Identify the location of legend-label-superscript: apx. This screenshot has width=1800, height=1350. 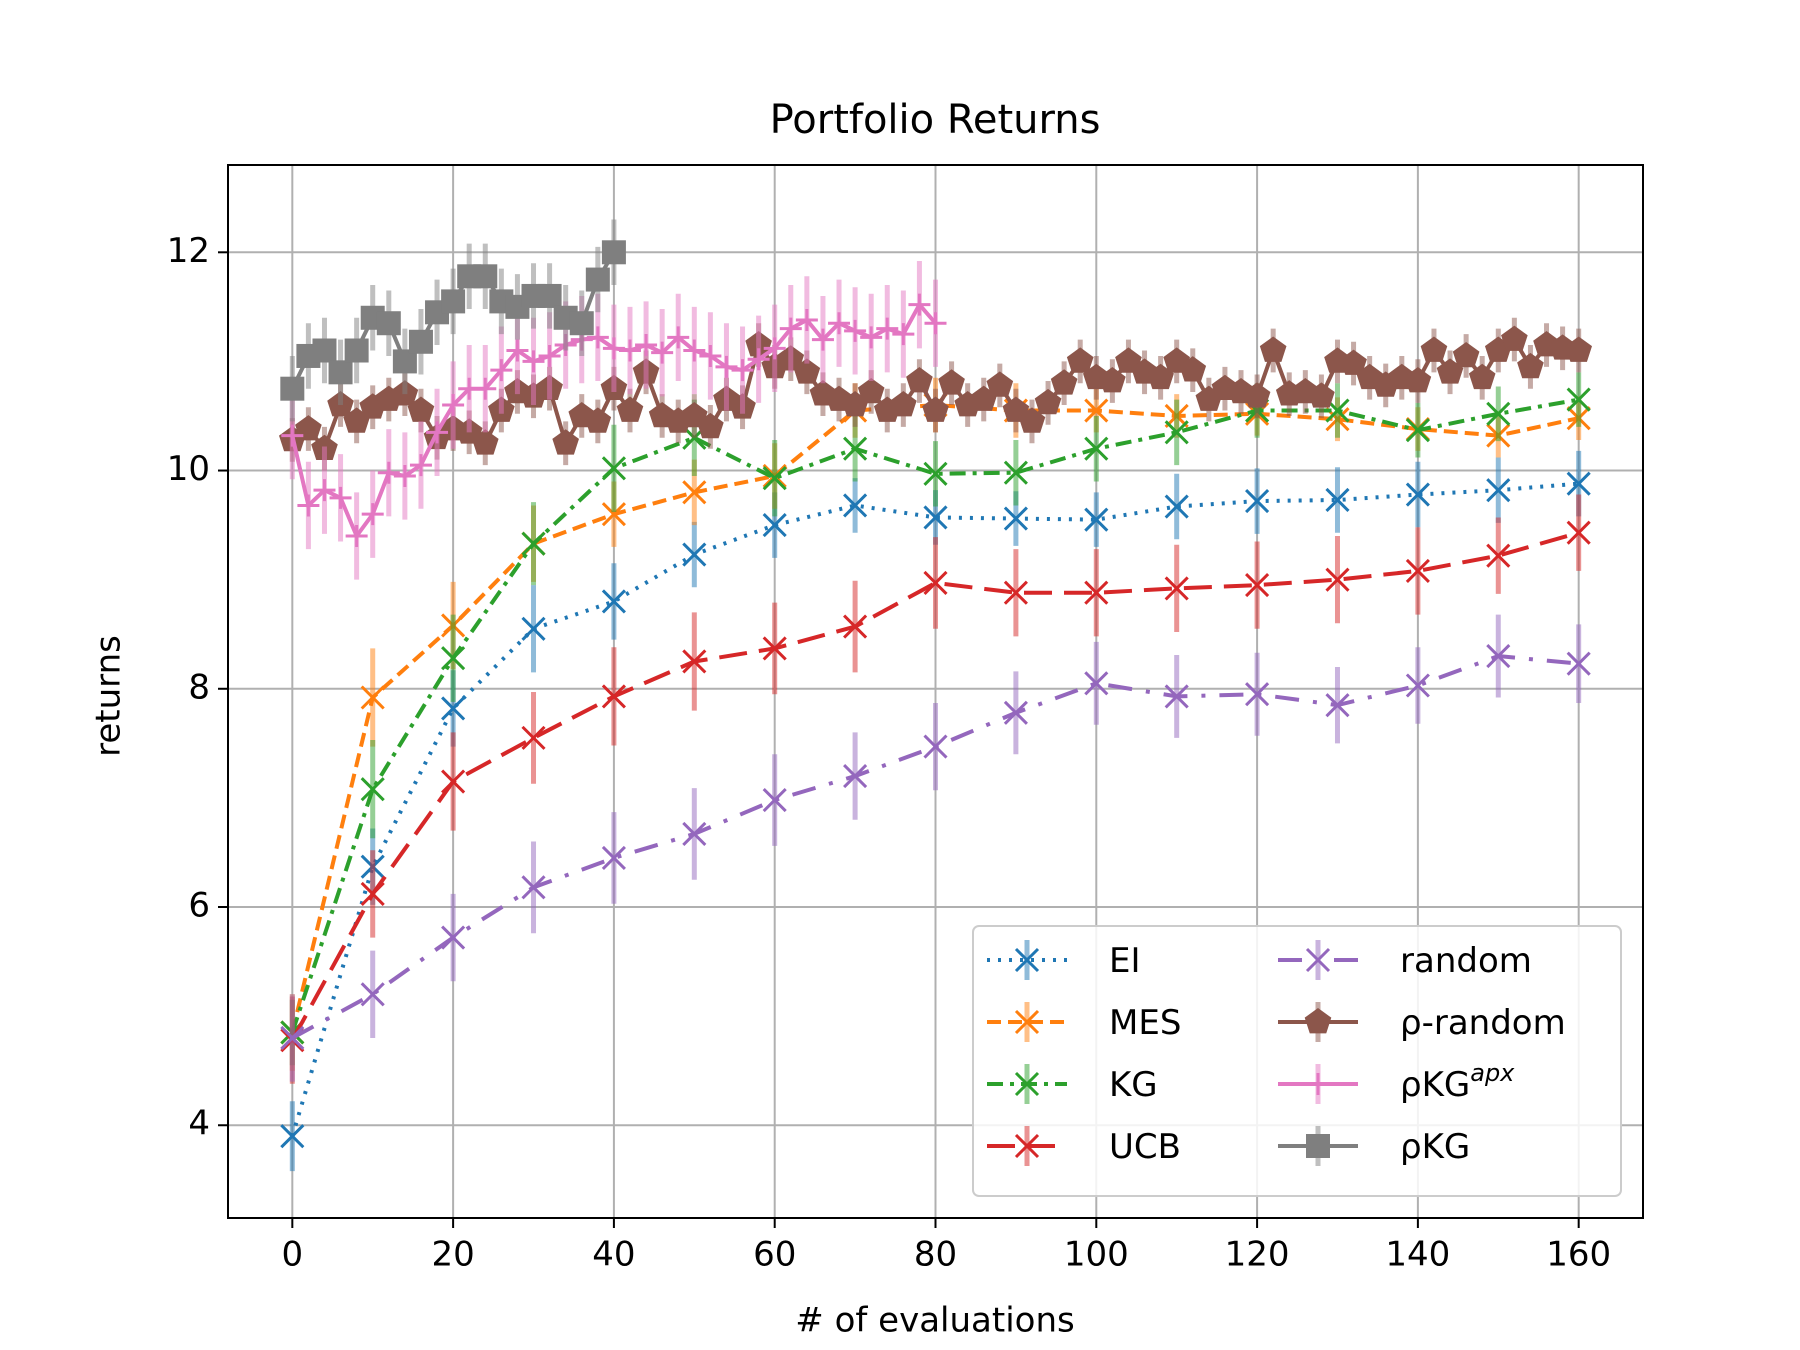
(1492, 1073).